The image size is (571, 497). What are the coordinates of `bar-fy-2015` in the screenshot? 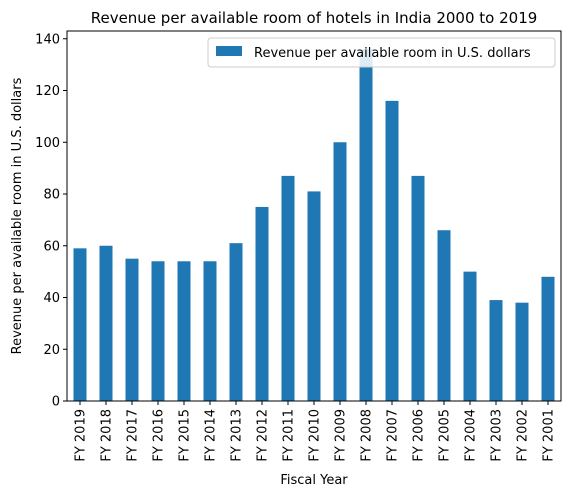 It's located at (184, 331).